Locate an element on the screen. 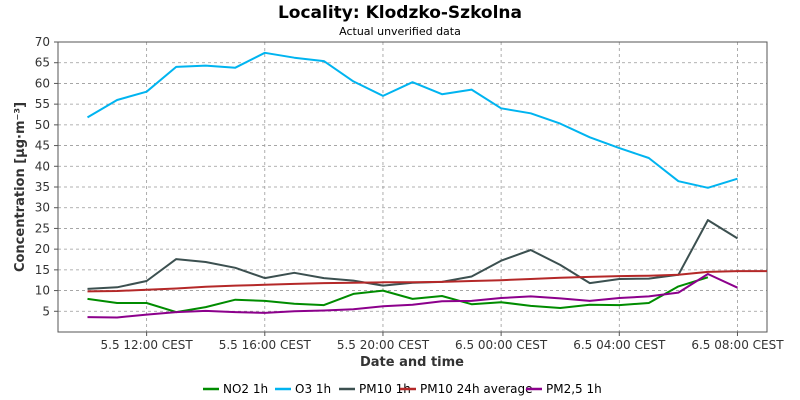 This screenshot has width=800, height=400. y-tick-label: 10 is located at coordinates (42, 291).